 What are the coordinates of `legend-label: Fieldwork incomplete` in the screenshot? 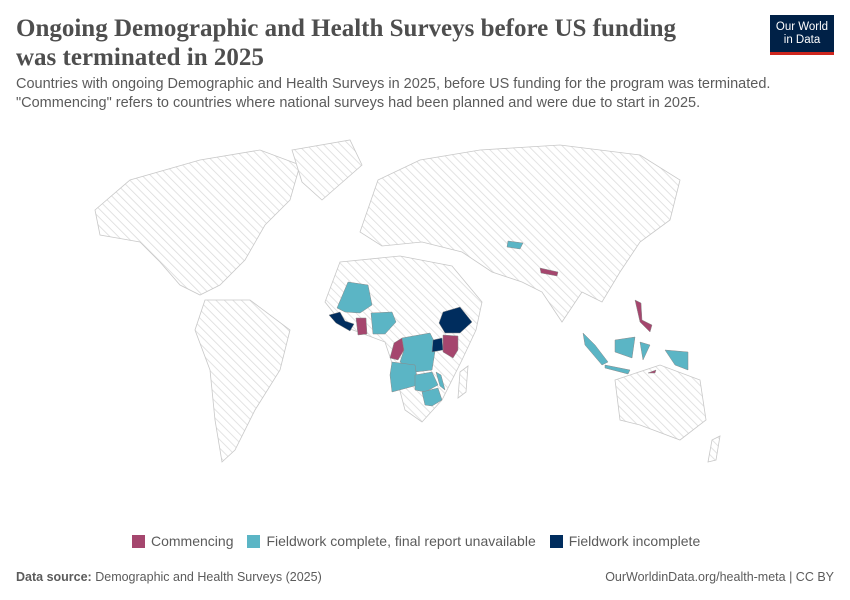 It's located at (634, 541).